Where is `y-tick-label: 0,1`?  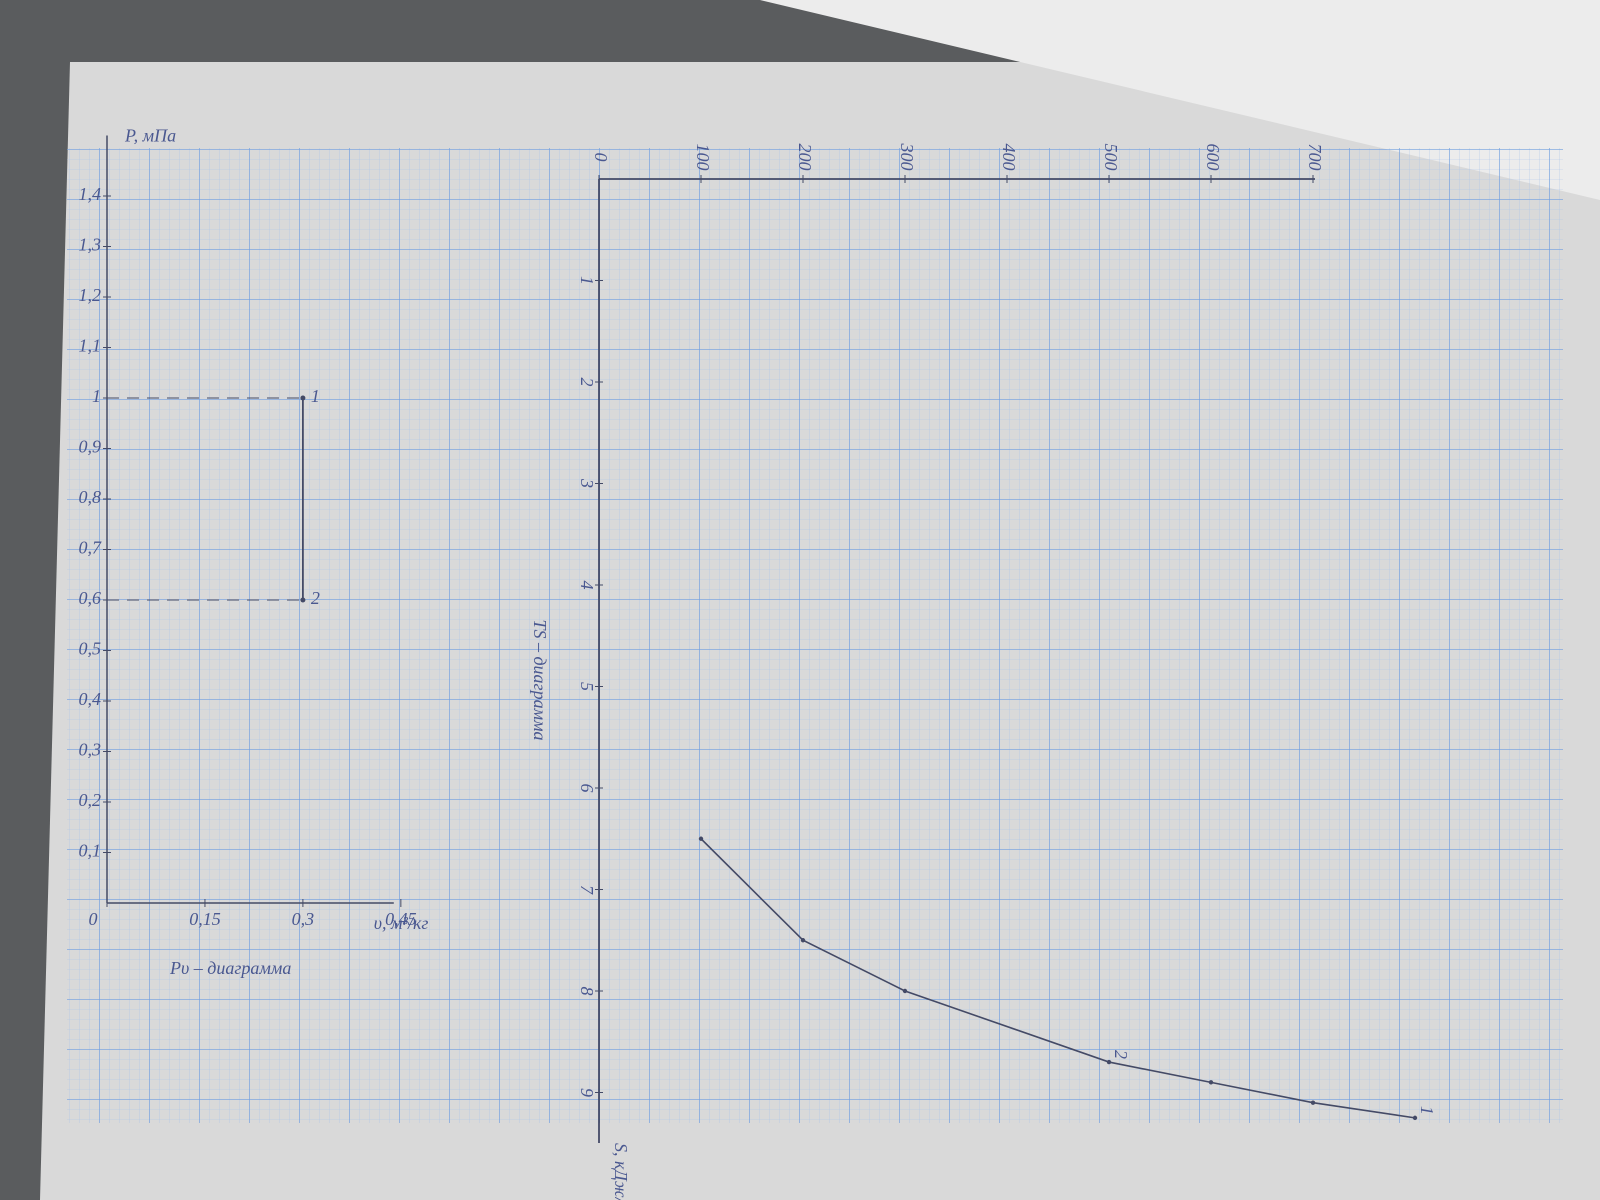 y-tick-label: 0,1 is located at coordinates (90, 851).